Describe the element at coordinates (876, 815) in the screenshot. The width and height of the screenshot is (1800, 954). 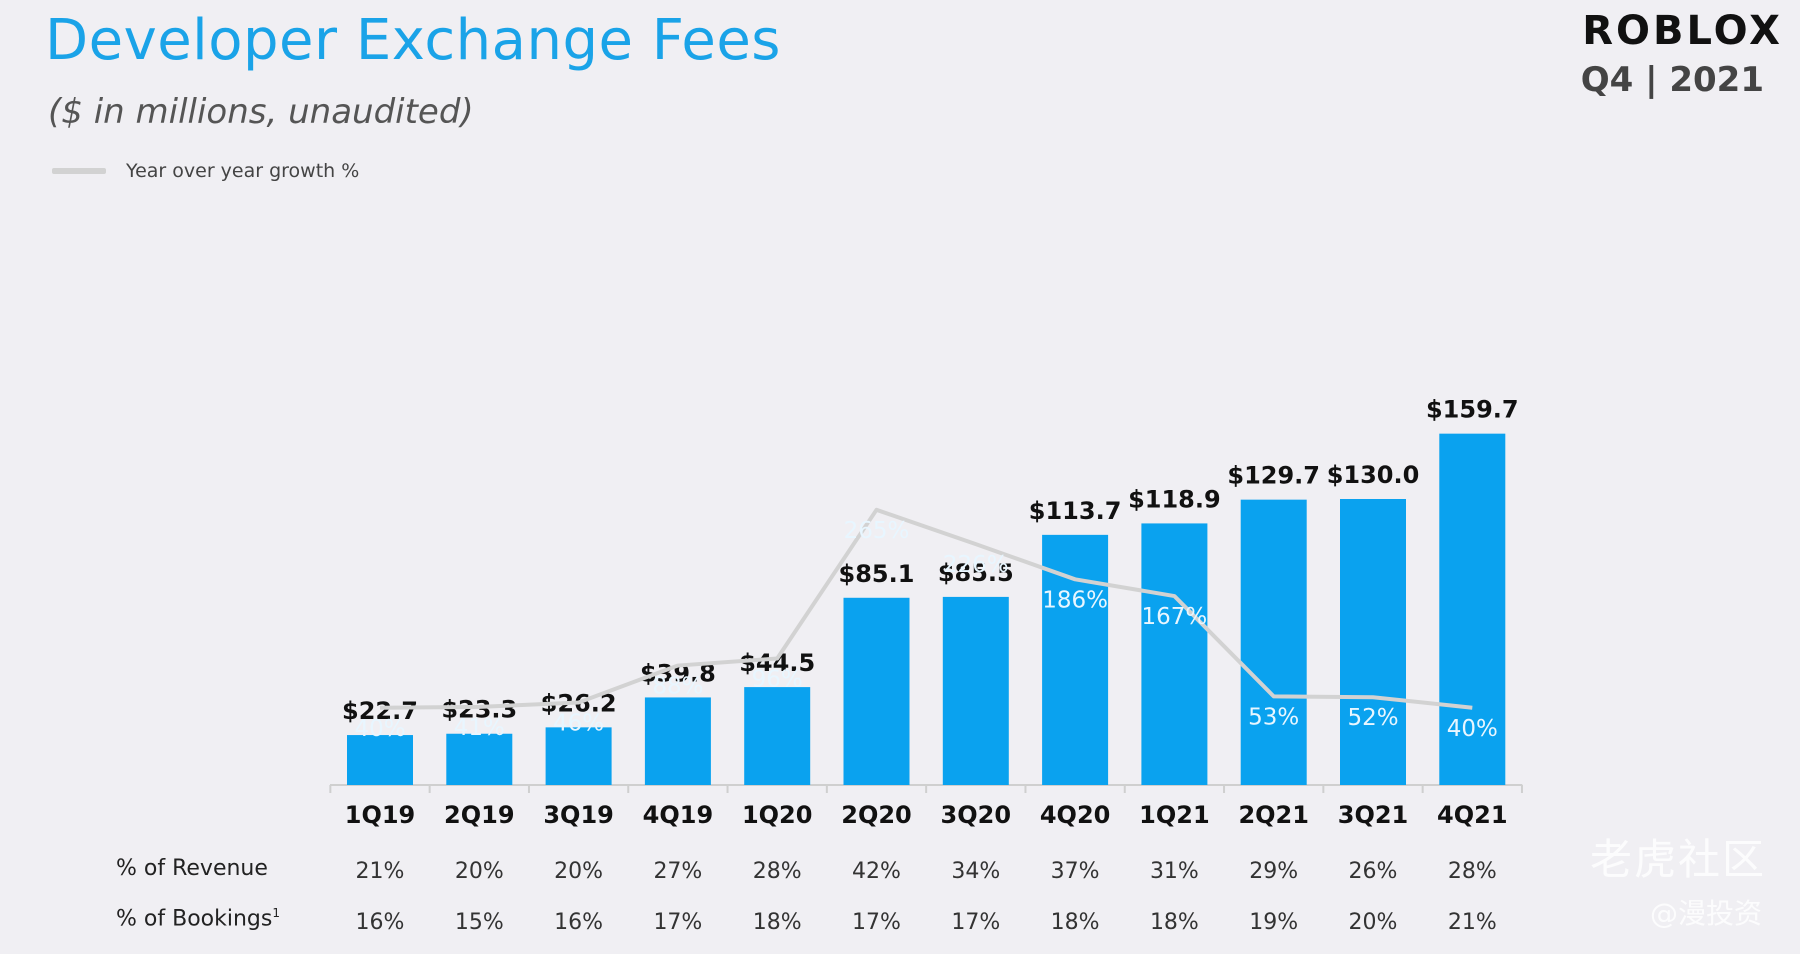
I see `category-label: 2Q20` at that location.